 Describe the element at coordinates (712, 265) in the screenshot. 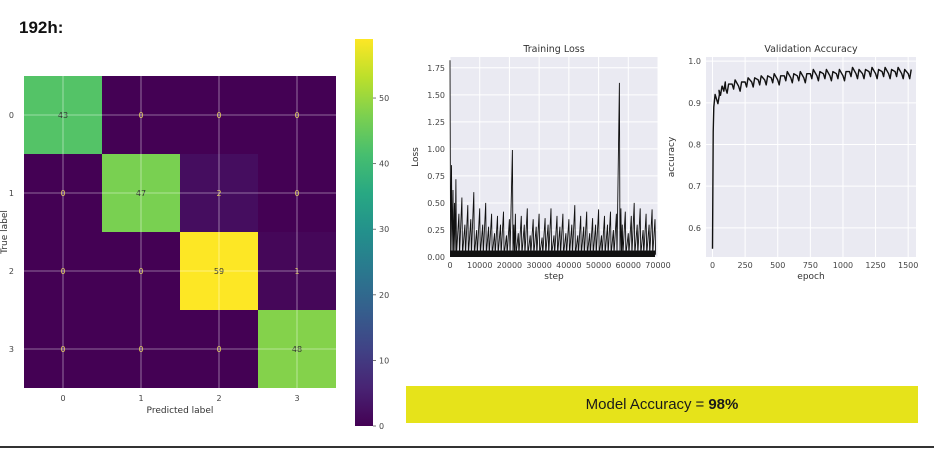

I see `acc-x-tick-label: 0` at that location.